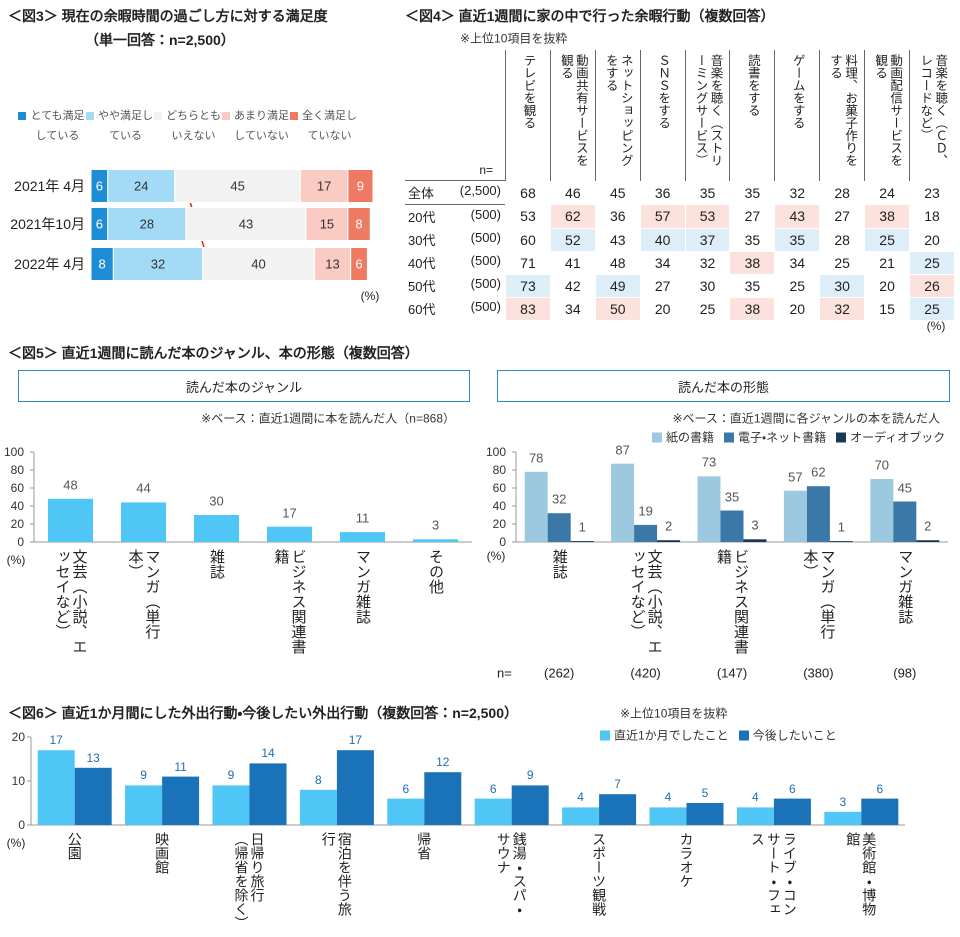  What do you see at coordinates (794, 735) in the screenshot?
I see `legend-label: 今後したいこと` at bounding box center [794, 735].